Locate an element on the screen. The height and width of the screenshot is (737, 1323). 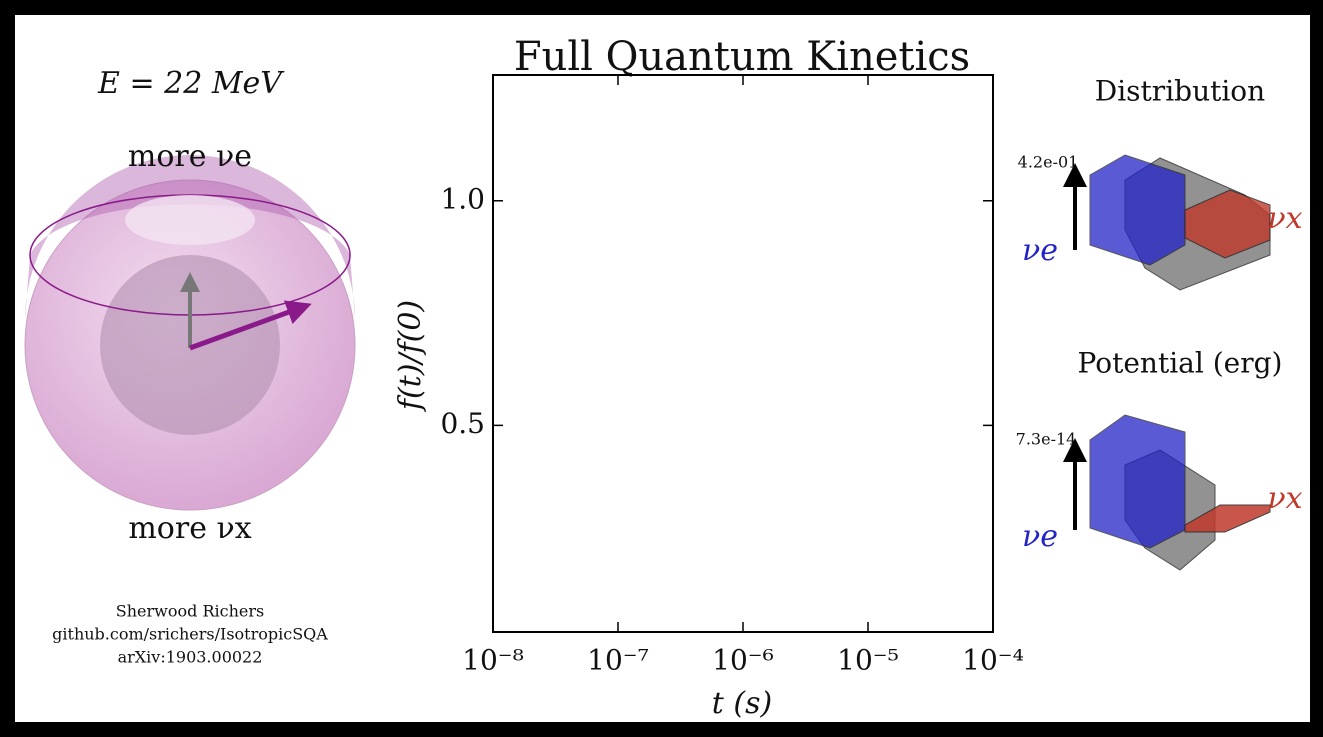
chart-title: Full Quantum Kinetics is located at coordinates (742, 57).